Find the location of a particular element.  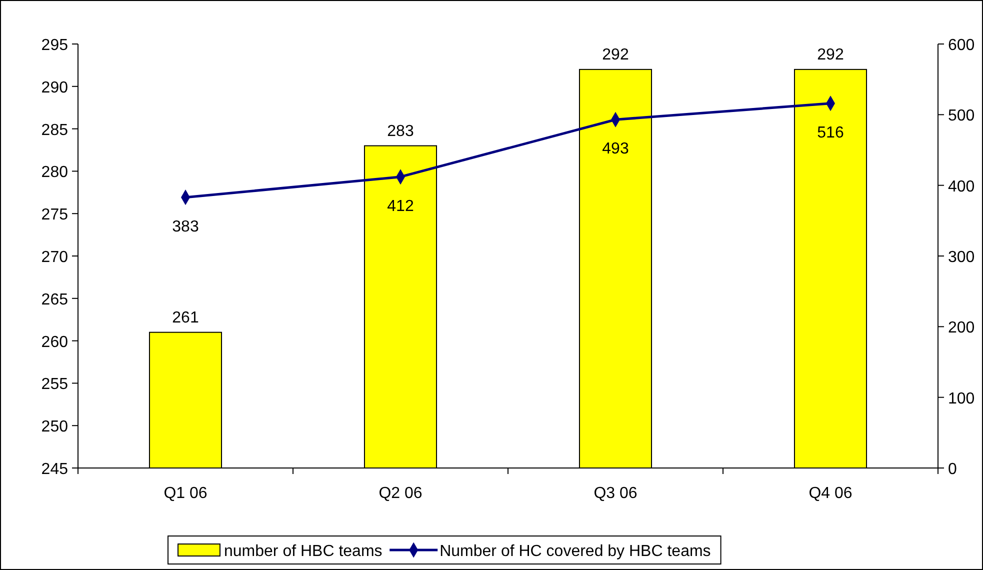

legend-label: number of HBC teams is located at coordinates (303, 551).